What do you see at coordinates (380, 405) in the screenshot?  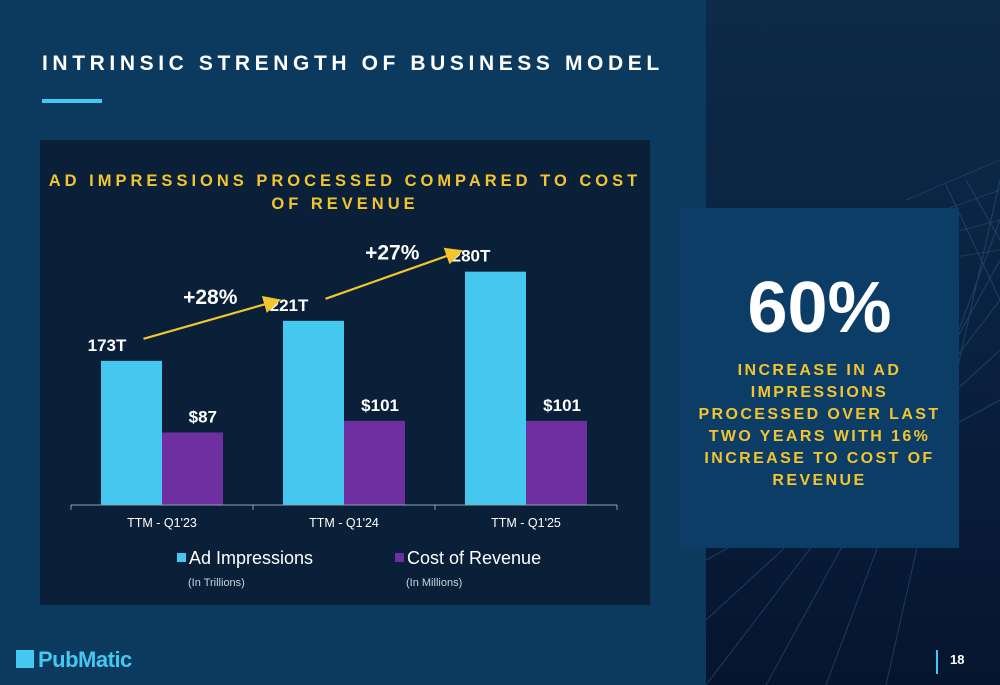 I see `data-label-cost-of-revenue-1: $101` at bounding box center [380, 405].